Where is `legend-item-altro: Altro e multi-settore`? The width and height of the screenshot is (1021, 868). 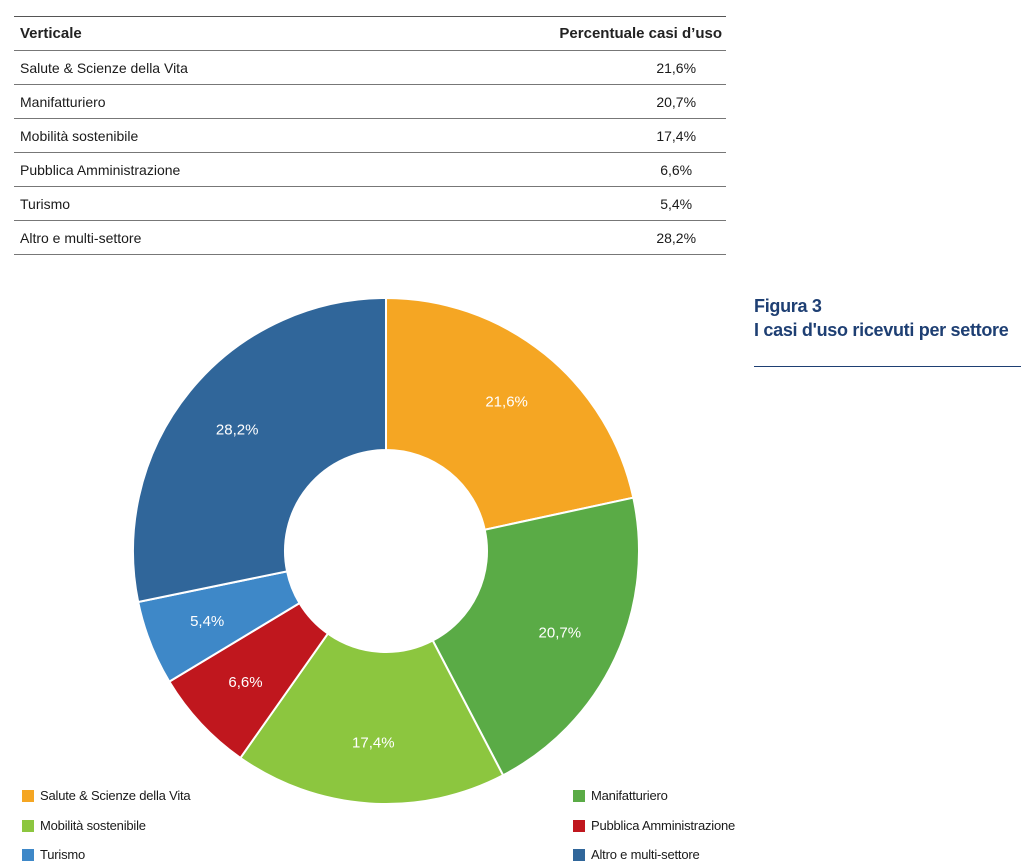
legend-item-altro: Altro e multi-settore is located at coordinates (636, 854).